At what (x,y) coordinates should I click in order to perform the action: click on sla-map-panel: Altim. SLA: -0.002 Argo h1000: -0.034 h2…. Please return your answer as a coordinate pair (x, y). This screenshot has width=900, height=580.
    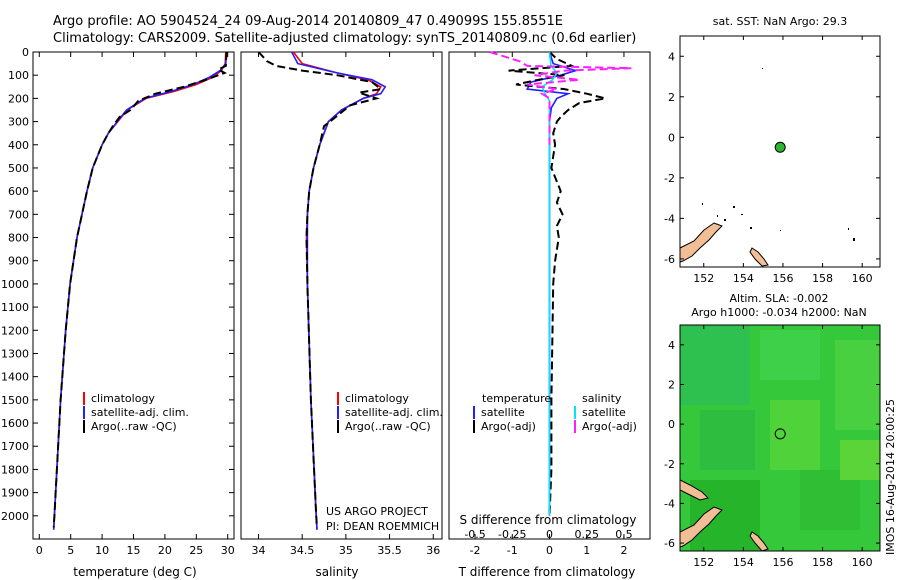
    Looking at the image, I should click on (772, 430).